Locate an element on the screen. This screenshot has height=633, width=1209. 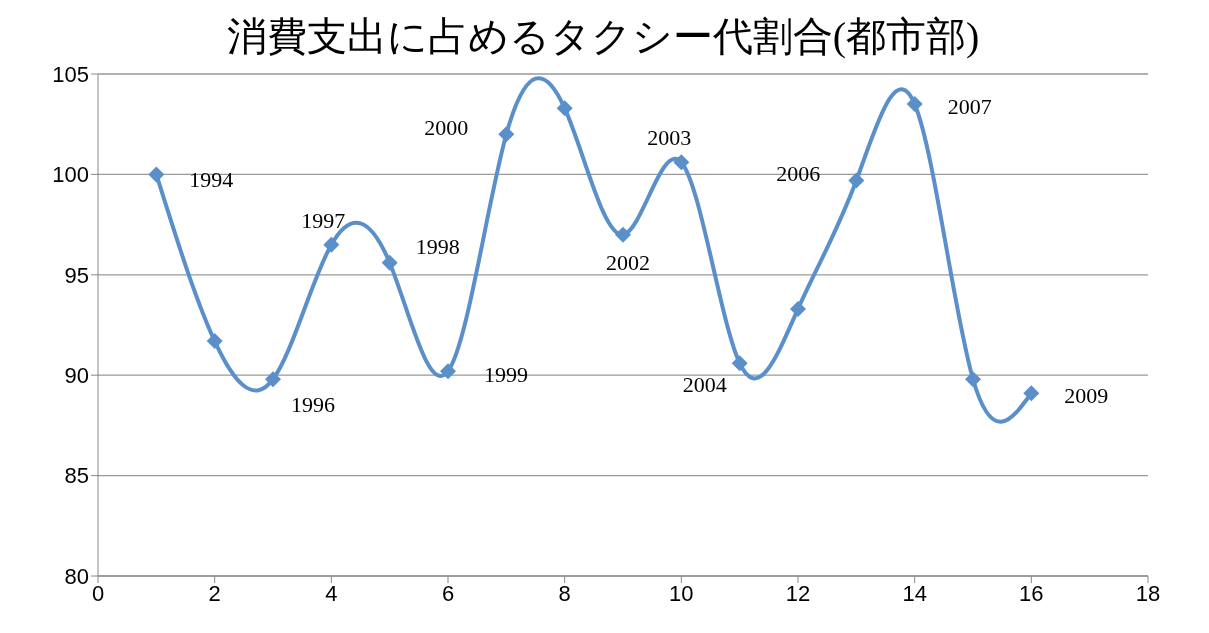
x-tick-label: 18 is located at coordinates (1148, 593).